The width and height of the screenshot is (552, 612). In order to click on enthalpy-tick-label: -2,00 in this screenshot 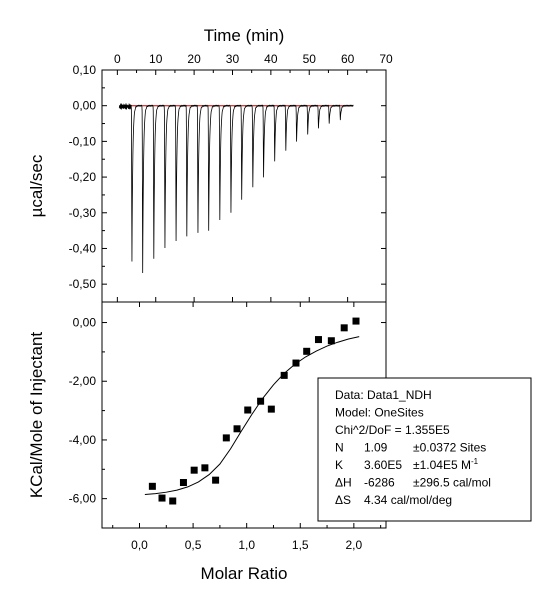, I will do `click(83, 381)`.